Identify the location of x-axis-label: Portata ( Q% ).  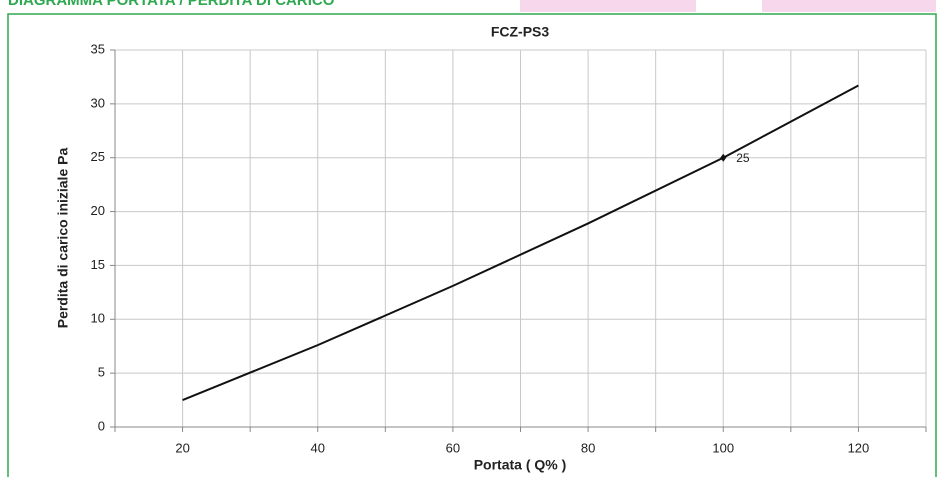
(520, 465).